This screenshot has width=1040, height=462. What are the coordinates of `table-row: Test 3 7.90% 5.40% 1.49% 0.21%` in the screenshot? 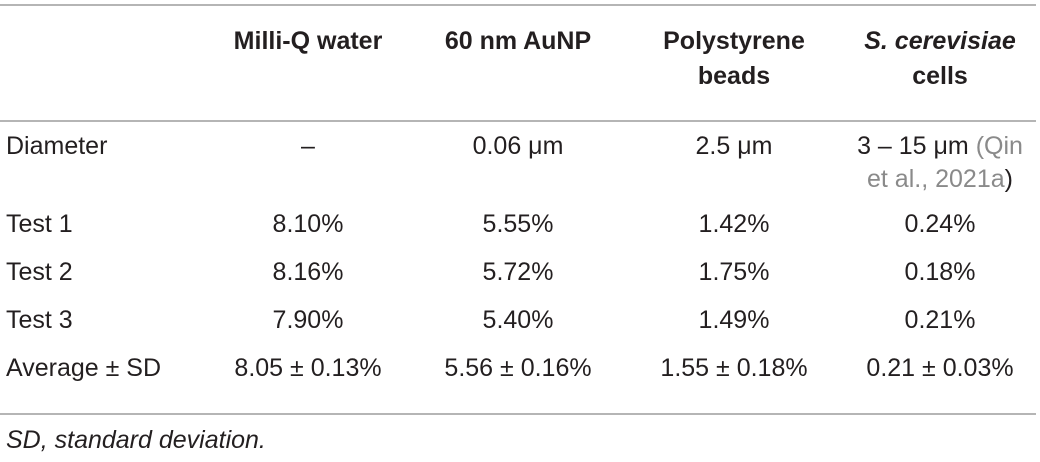 It's located at (518, 328).